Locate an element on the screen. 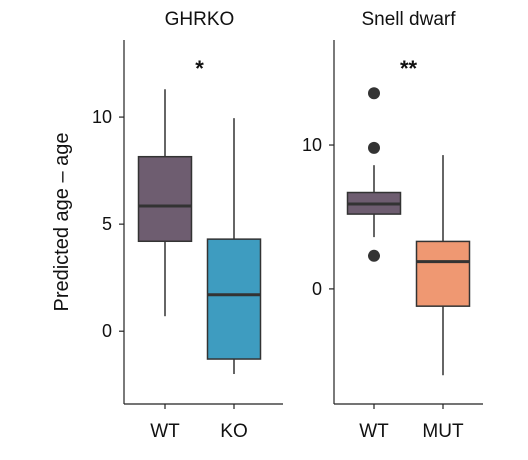  panel-title: Snell dwarf is located at coordinates (409, 19).